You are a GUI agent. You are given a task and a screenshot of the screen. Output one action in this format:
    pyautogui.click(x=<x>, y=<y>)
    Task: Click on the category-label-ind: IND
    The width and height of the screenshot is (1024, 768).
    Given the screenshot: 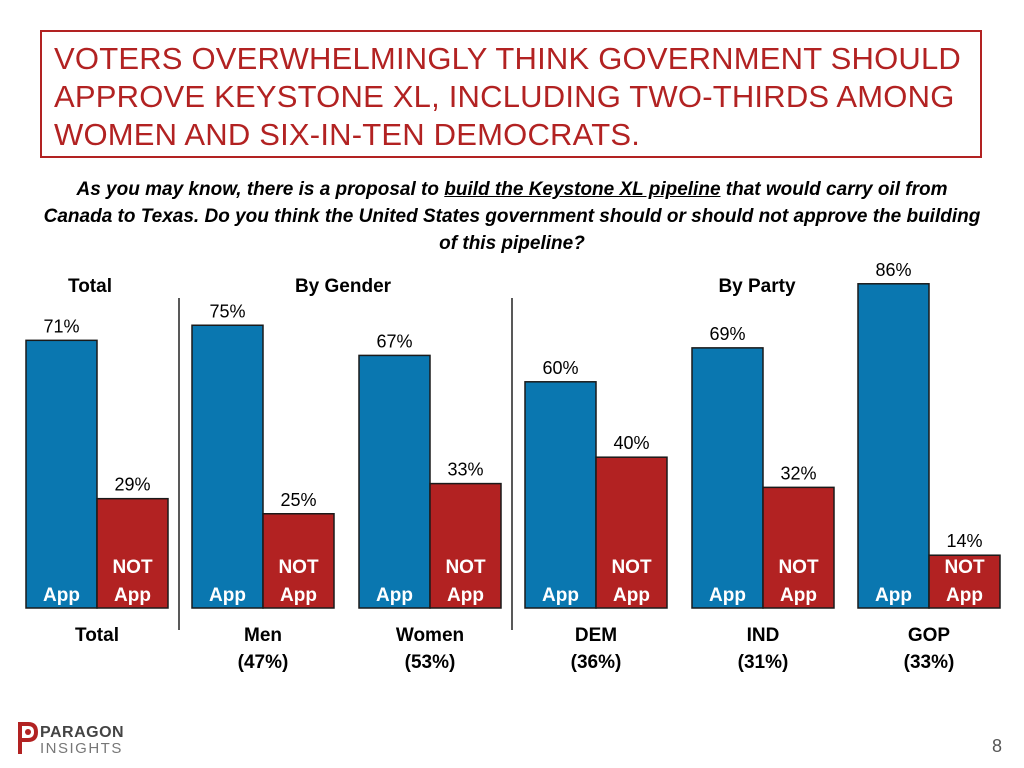 What is the action you would take?
    pyautogui.click(x=763, y=635)
    